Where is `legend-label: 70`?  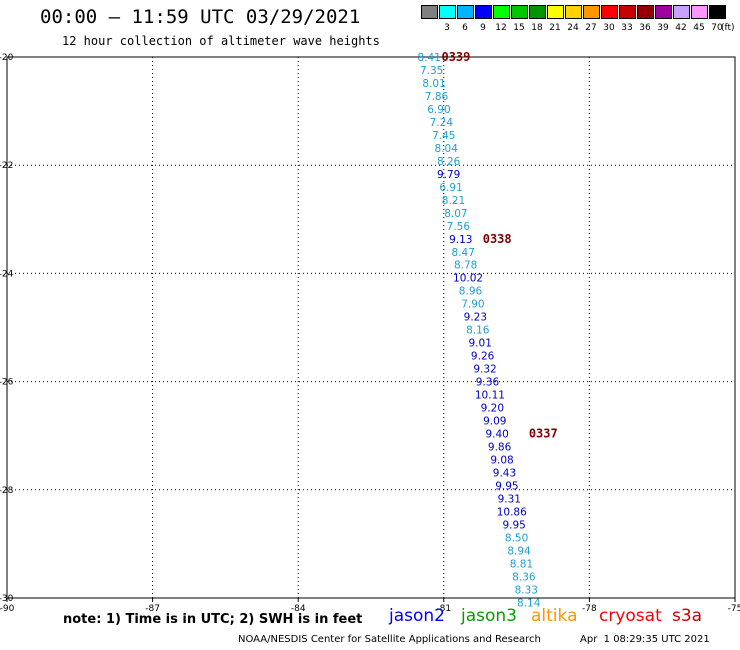 legend-label: 70 is located at coordinates (717, 28).